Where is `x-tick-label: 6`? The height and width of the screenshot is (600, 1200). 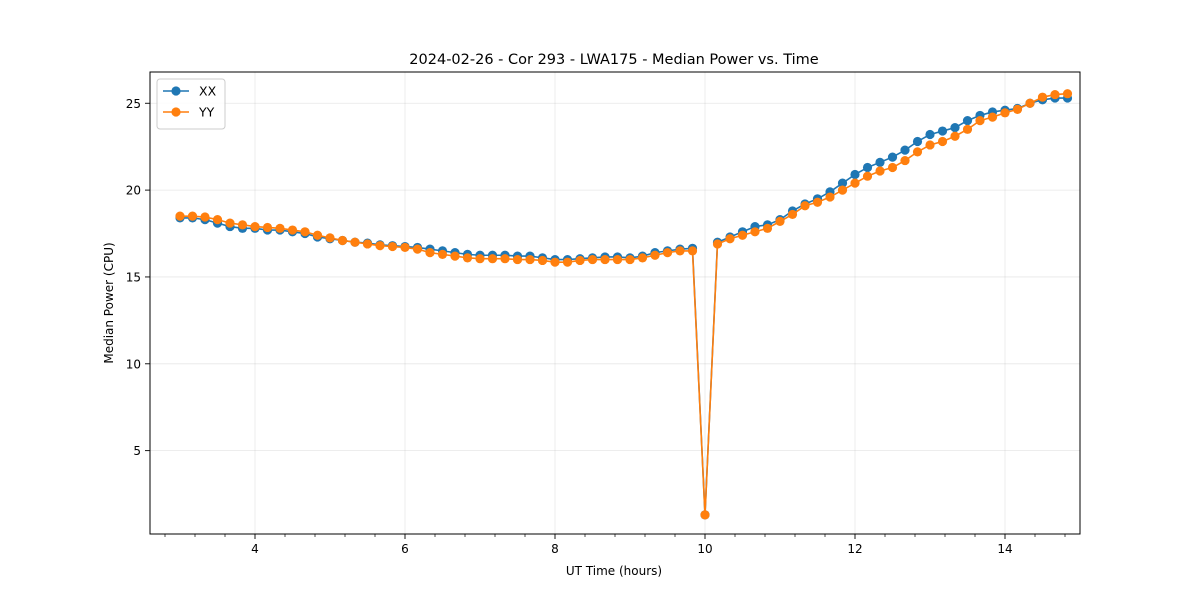
x-tick-label: 6 is located at coordinates (405, 549).